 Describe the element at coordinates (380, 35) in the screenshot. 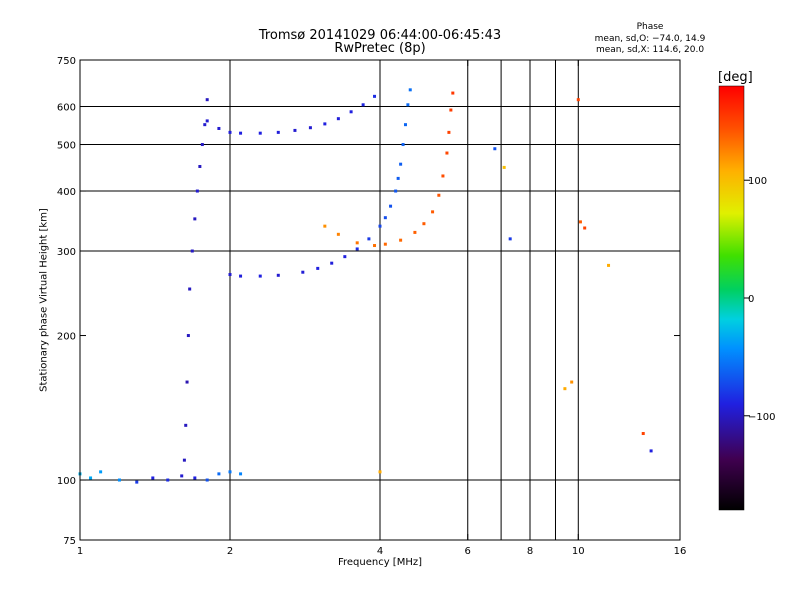

I see `chart-title-line1: Tromsø 20141029 06:44:00-06:45:43` at that location.